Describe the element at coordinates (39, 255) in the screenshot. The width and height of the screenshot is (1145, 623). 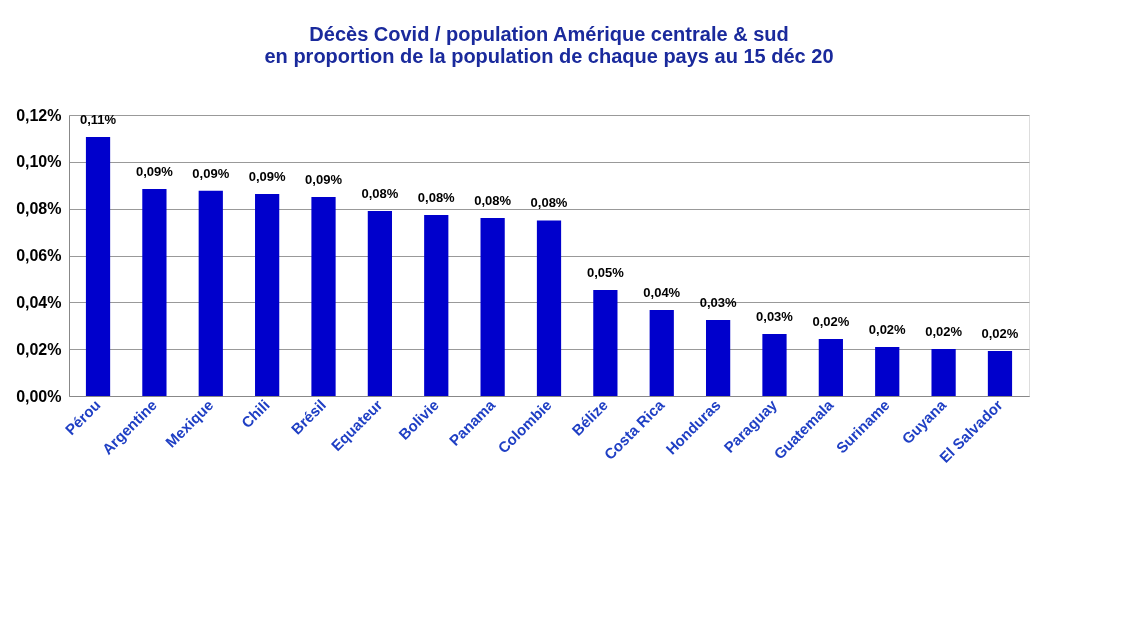
I see `y-tick-label: 0,06%` at that location.